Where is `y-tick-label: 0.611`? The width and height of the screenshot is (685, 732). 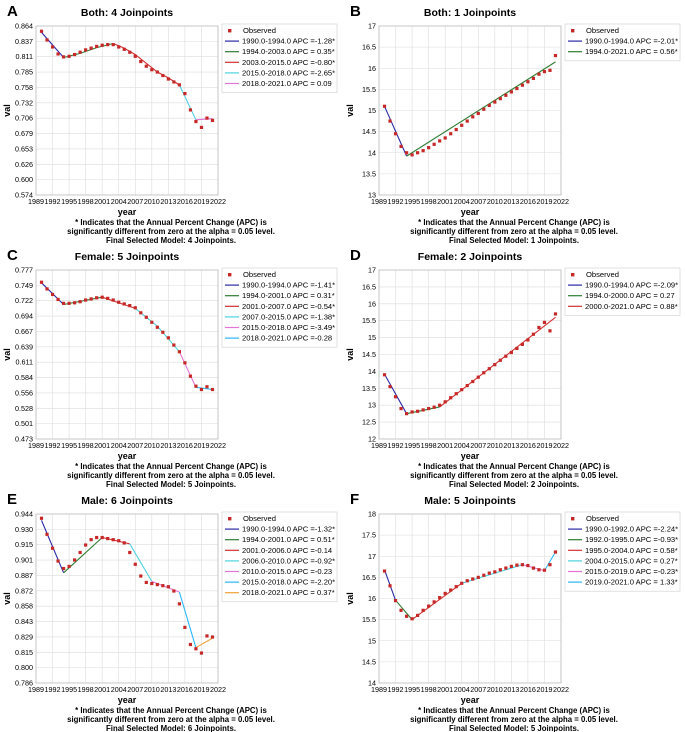
y-tick-label: 0.611 is located at coordinates (24, 362).